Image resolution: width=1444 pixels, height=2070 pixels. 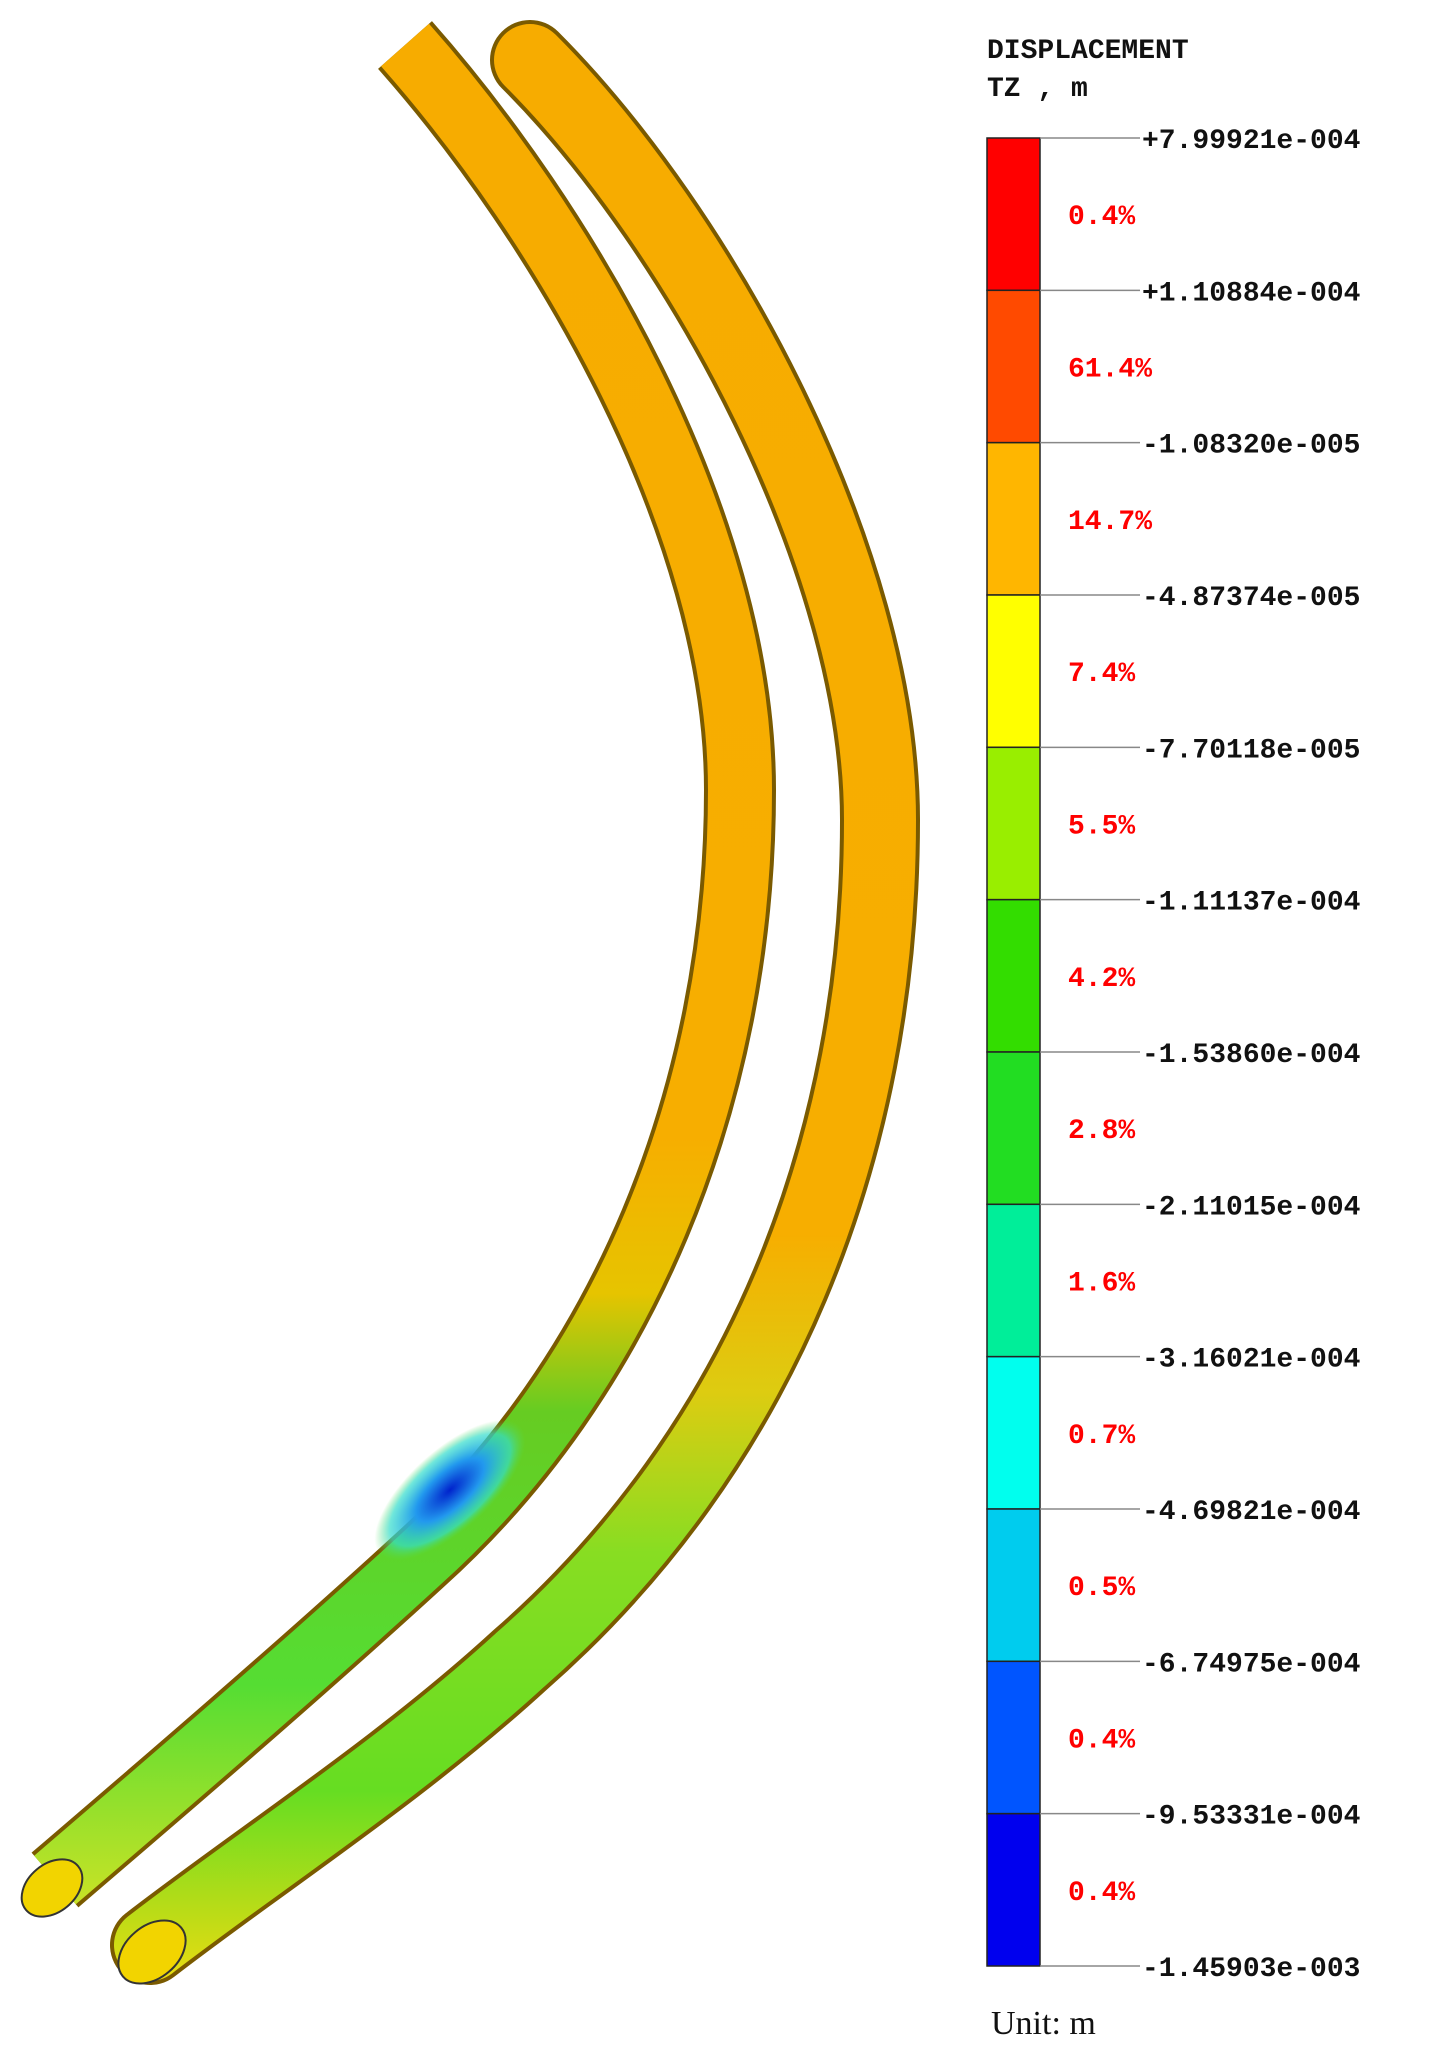 What do you see at coordinates (1251, 1664) in the screenshot?
I see `boundary-label: -6.74975e-004` at bounding box center [1251, 1664].